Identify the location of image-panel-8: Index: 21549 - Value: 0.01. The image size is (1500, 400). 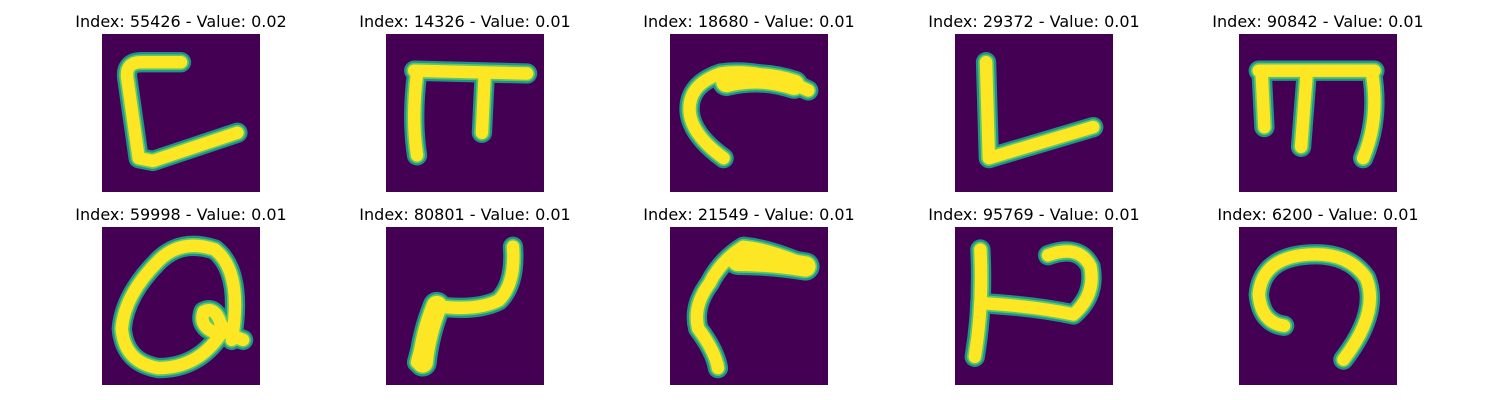
(749, 295).